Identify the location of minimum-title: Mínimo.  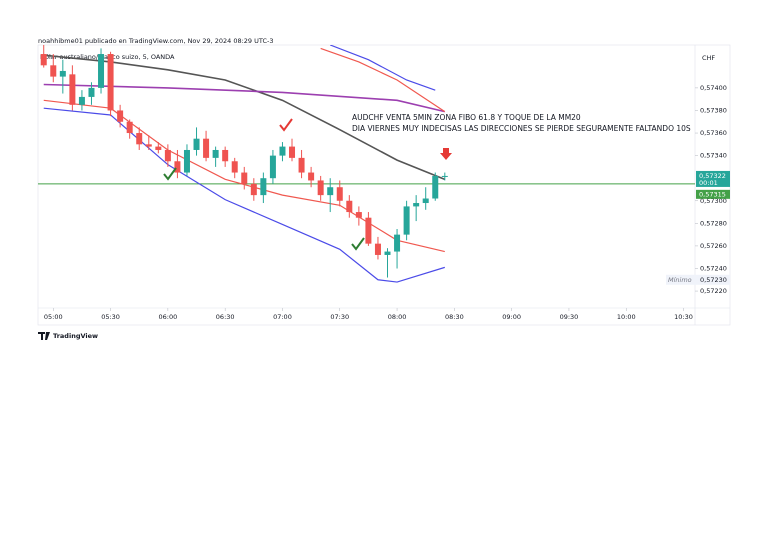
(680, 280).